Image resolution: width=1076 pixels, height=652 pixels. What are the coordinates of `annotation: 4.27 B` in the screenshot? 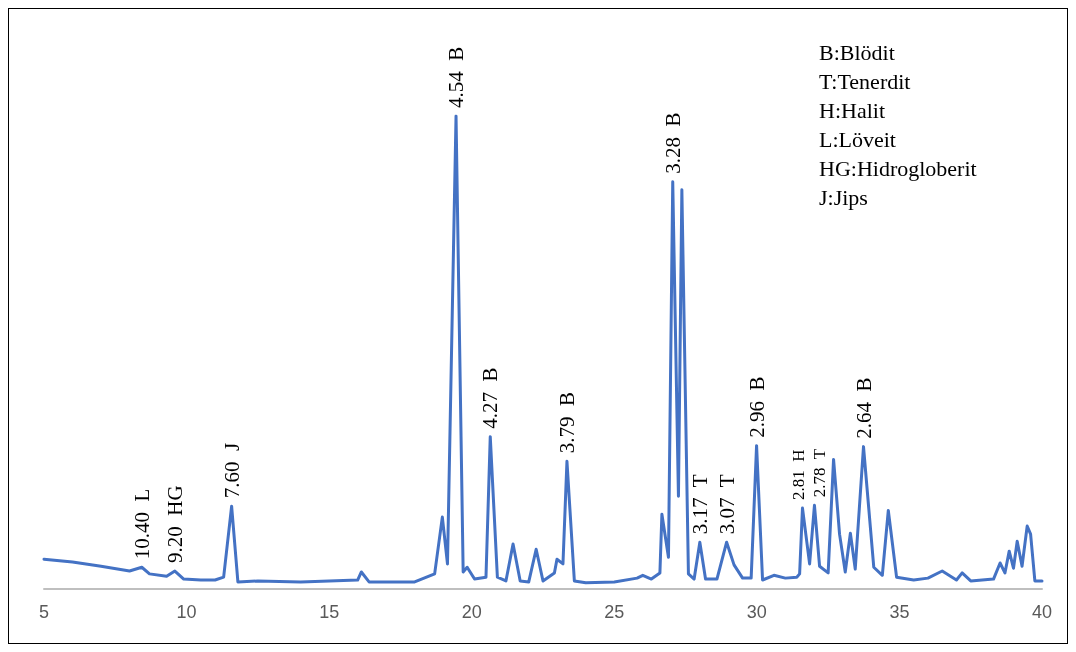 It's located at (490, 398).